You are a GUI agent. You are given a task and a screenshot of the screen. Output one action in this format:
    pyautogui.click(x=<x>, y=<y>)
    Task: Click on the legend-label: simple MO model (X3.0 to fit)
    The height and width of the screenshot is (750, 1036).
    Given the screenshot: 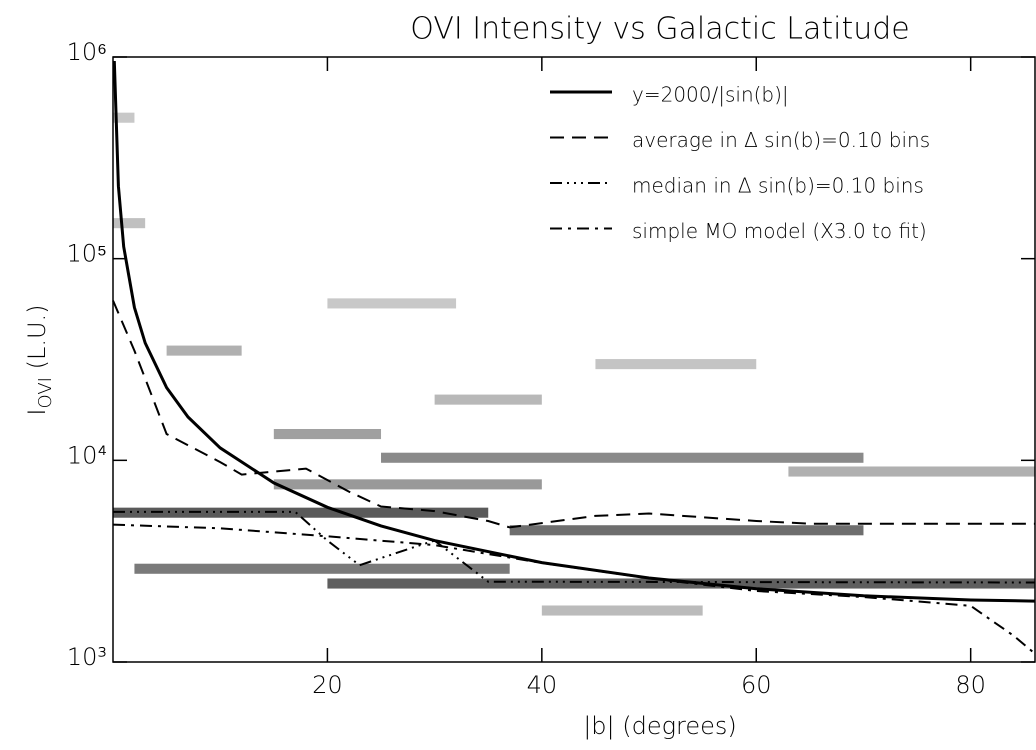 What is the action you would take?
    pyautogui.click(x=779, y=231)
    